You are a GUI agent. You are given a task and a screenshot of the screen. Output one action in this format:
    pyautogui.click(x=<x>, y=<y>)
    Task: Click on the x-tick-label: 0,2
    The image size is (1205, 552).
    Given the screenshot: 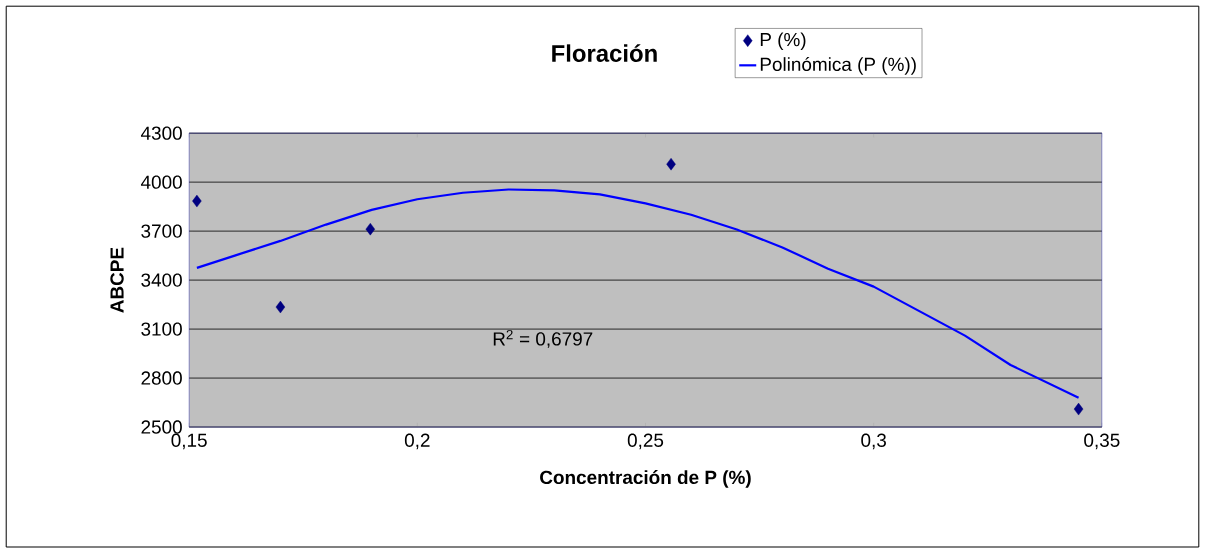 What is the action you would take?
    pyautogui.click(x=417, y=441)
    